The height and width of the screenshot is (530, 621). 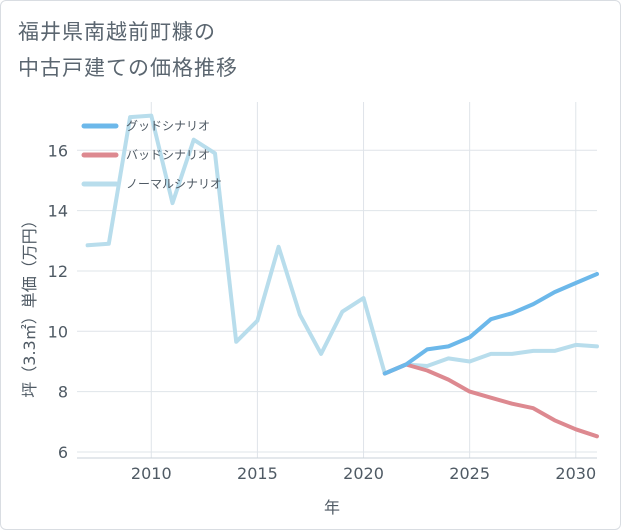 What do you see at coordinates (58, 150) in the screenshot?
I see `y-tick-label: 16` at bounding box center [58, 150].